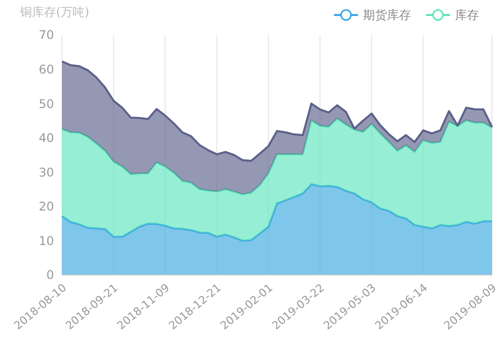  I want to click on y-tick-label: 70, so click(46, 35).